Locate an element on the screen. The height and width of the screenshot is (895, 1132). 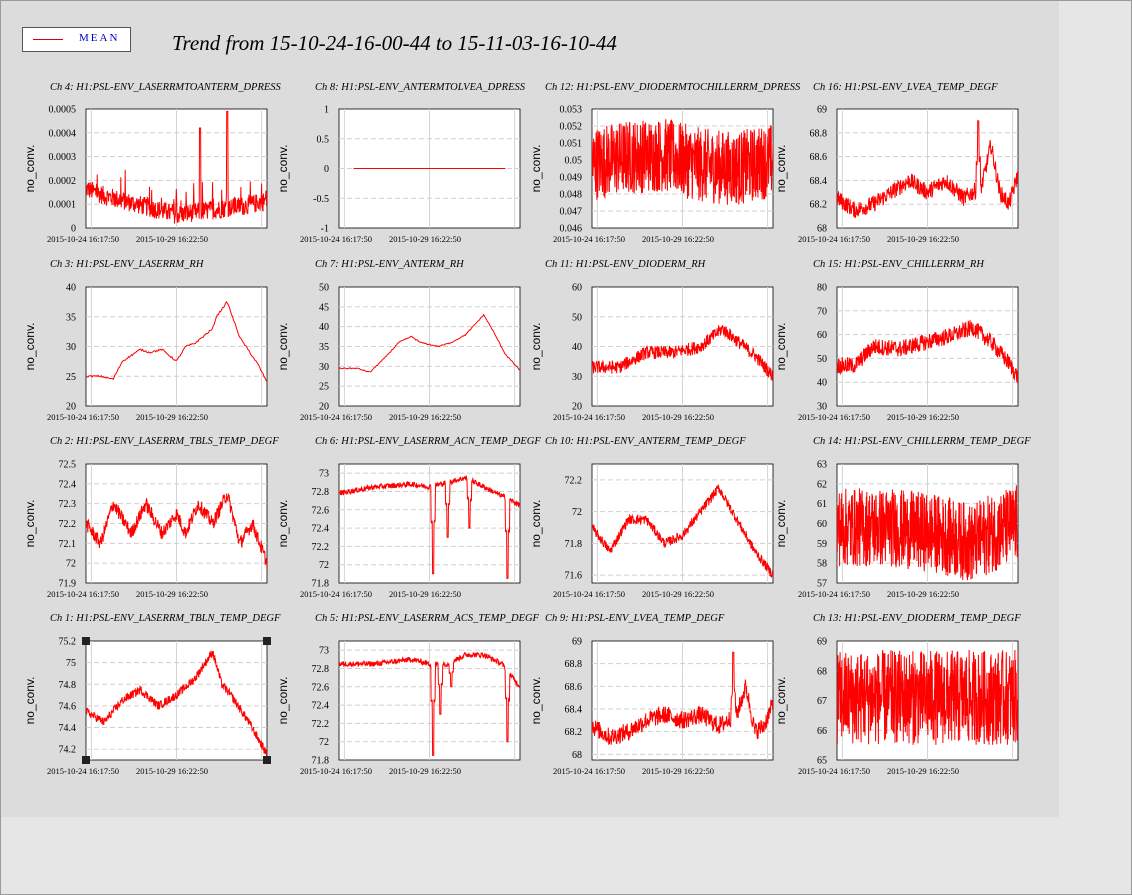
y-tick-label: 67 is located at coordinates (822, 701).